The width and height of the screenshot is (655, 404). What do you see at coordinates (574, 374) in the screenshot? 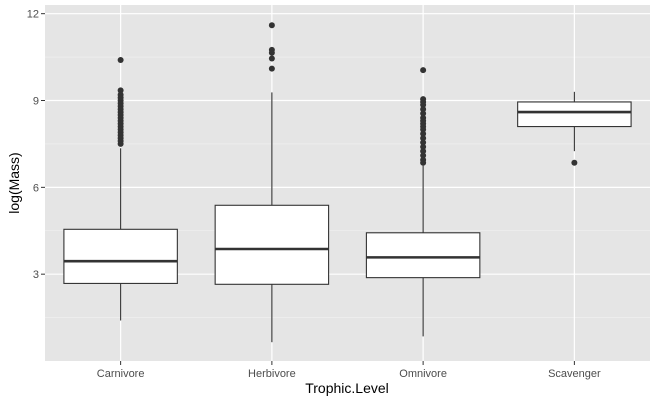
I see `x-tick-label: Scavenger` at bounding box center [574, 374].